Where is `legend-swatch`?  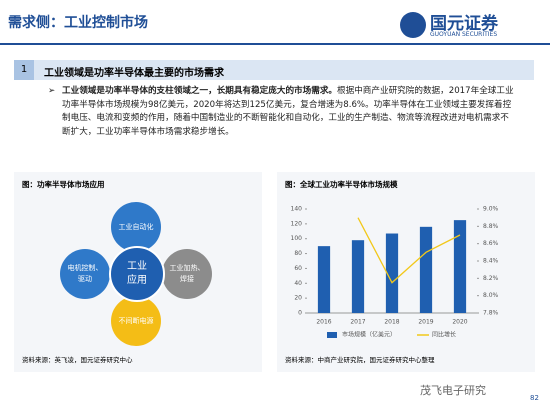 legend-swatch is located at coordinates (332, 335).